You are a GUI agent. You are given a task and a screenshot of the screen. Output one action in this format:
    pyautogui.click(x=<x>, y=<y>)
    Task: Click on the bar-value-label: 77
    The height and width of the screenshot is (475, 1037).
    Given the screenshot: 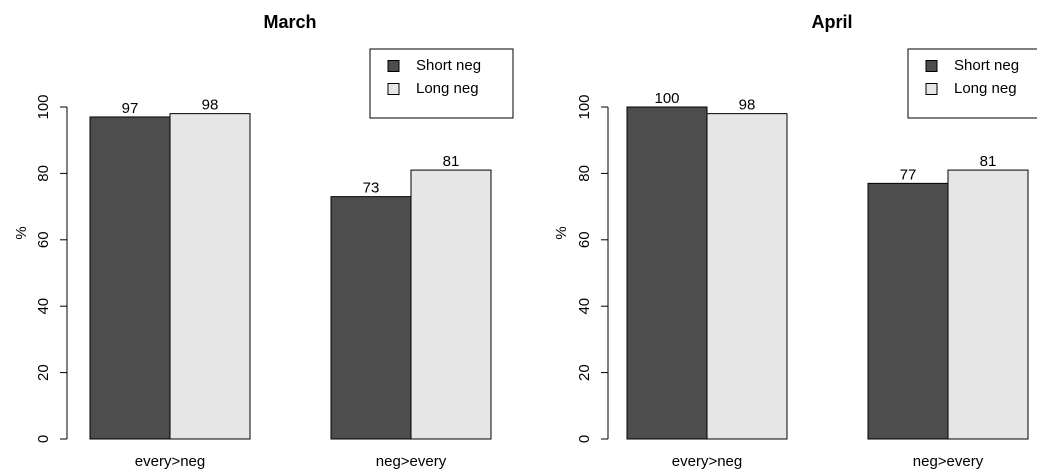 What is the action you would take?
    pyautogui.click(x=908, y=174)
    